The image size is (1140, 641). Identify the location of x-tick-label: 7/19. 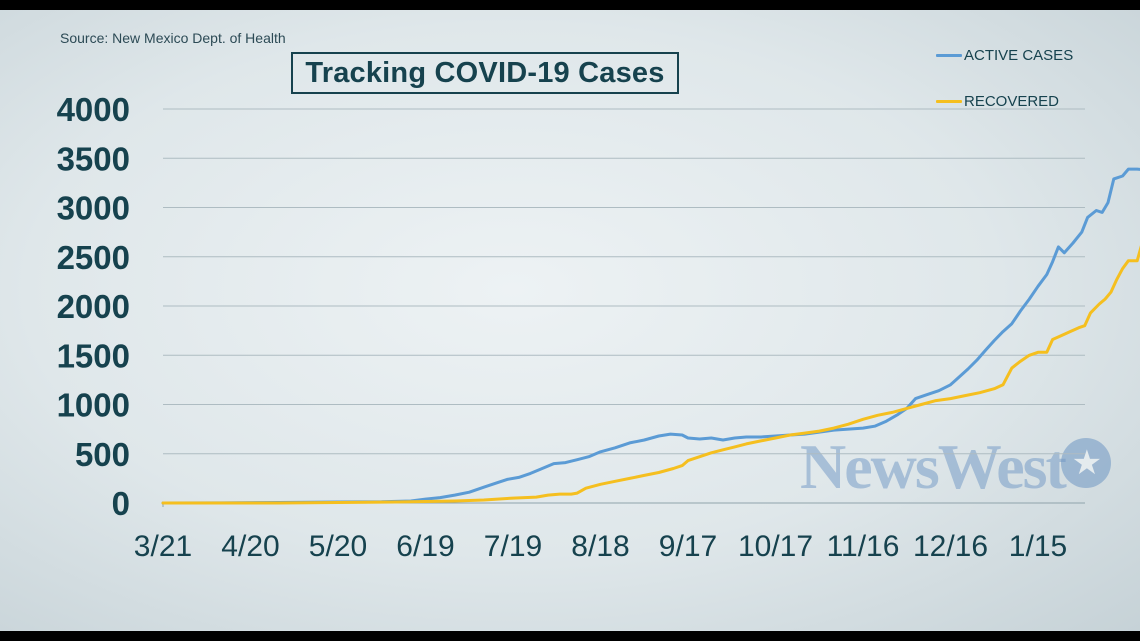
(513, 546).